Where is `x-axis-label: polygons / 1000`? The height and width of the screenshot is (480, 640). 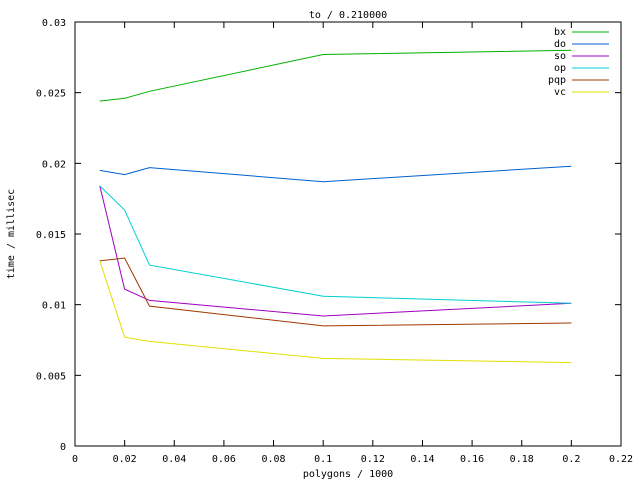 x-axis-label: polygons / 1000 is located at coordinates (348, 474).